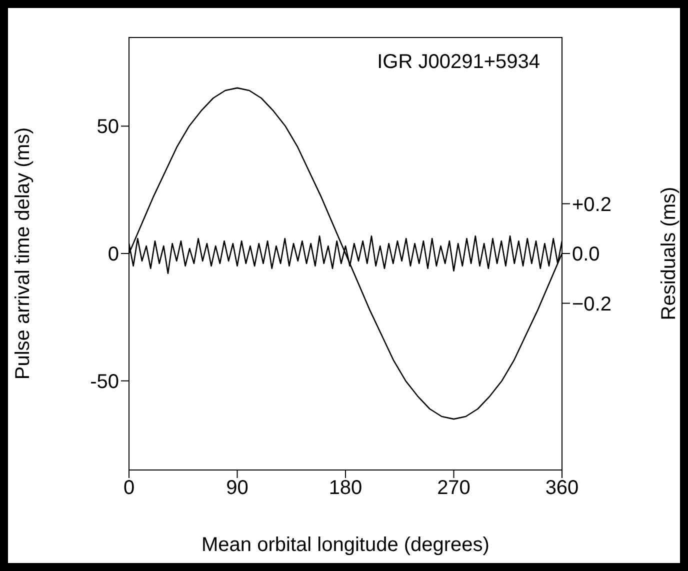 Image resolution: width=688 pixels, height=571 pixels. Describe the element at coordinates (345, 488) in the screenshot. I see `x-tick-label: 180` at that location.